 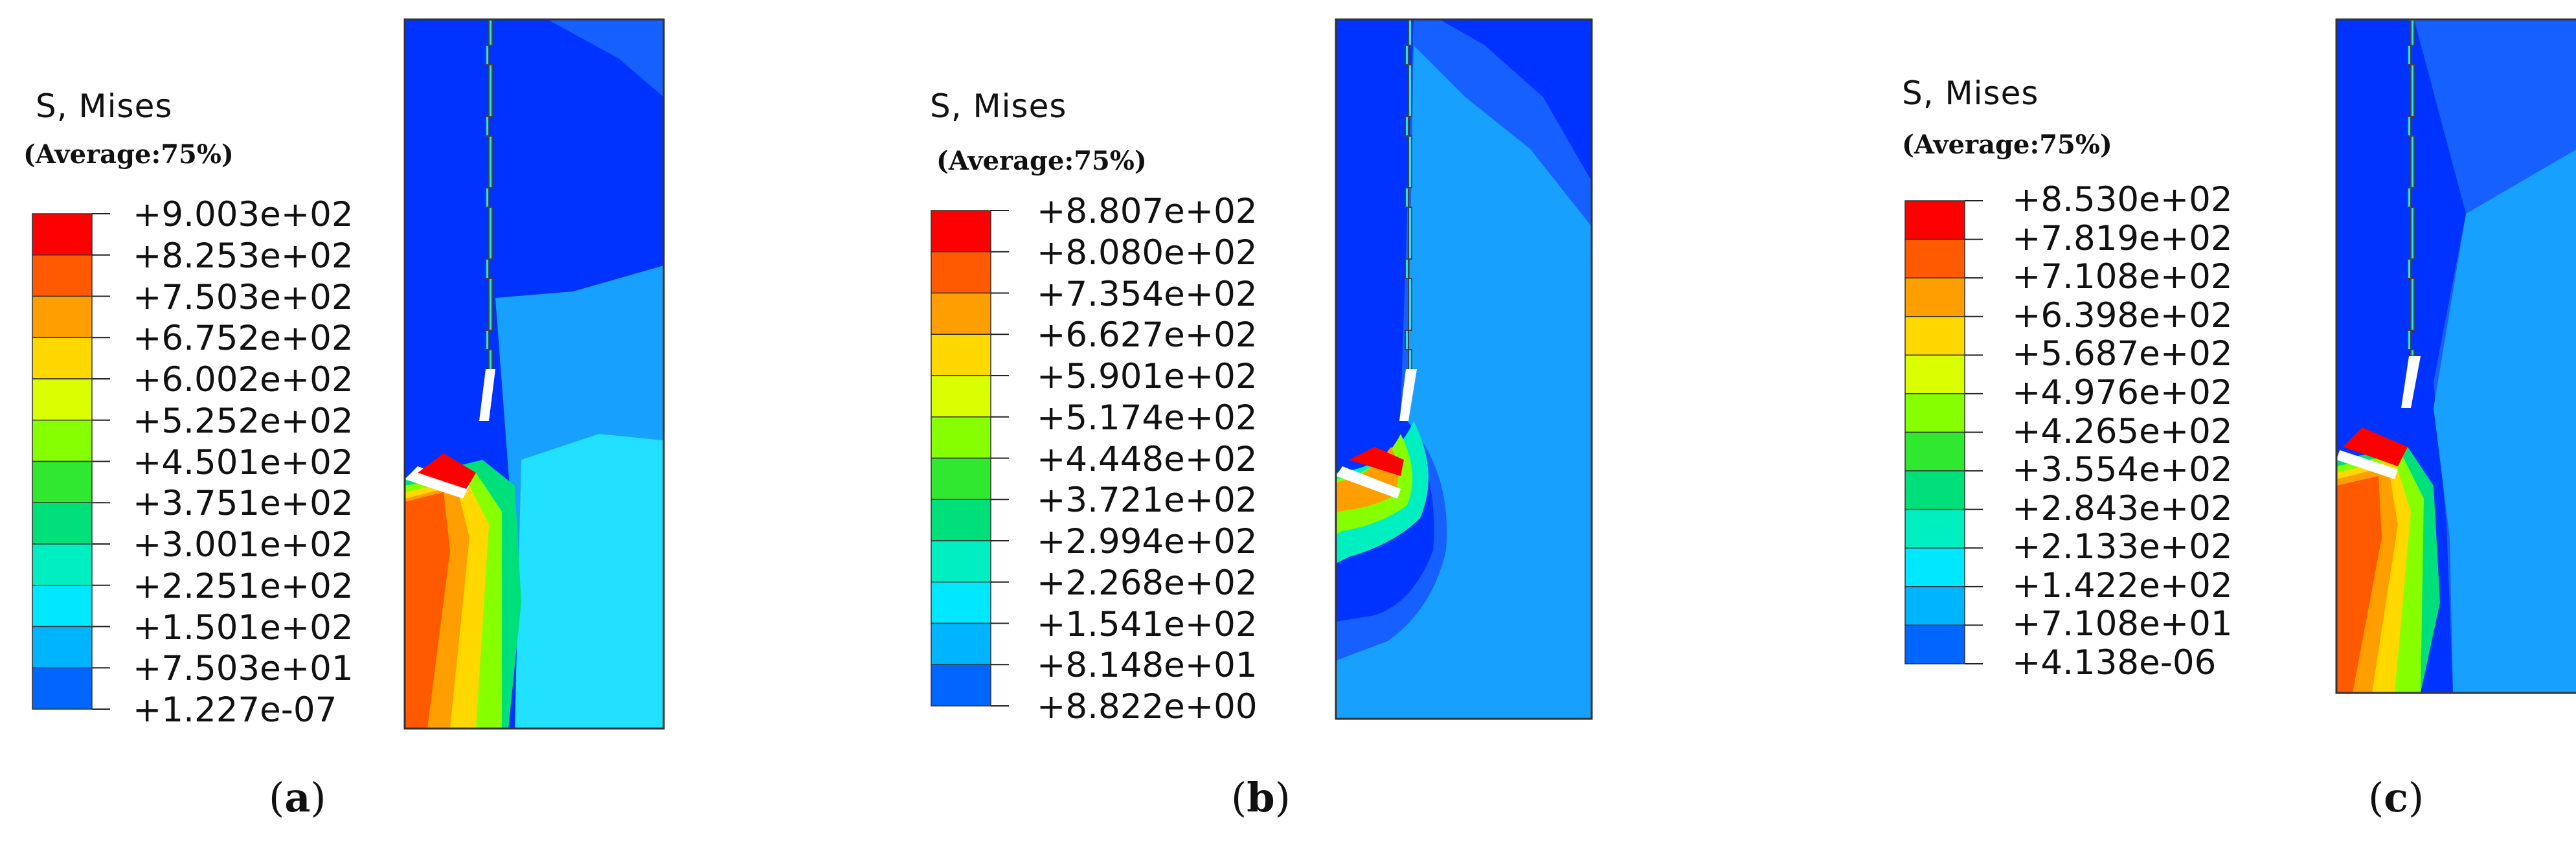 What do you see at coordinates (2122, 431) in the screenshot?
I see `legend-level-label: +4.265e+02` at bounding box center [2122, 431].